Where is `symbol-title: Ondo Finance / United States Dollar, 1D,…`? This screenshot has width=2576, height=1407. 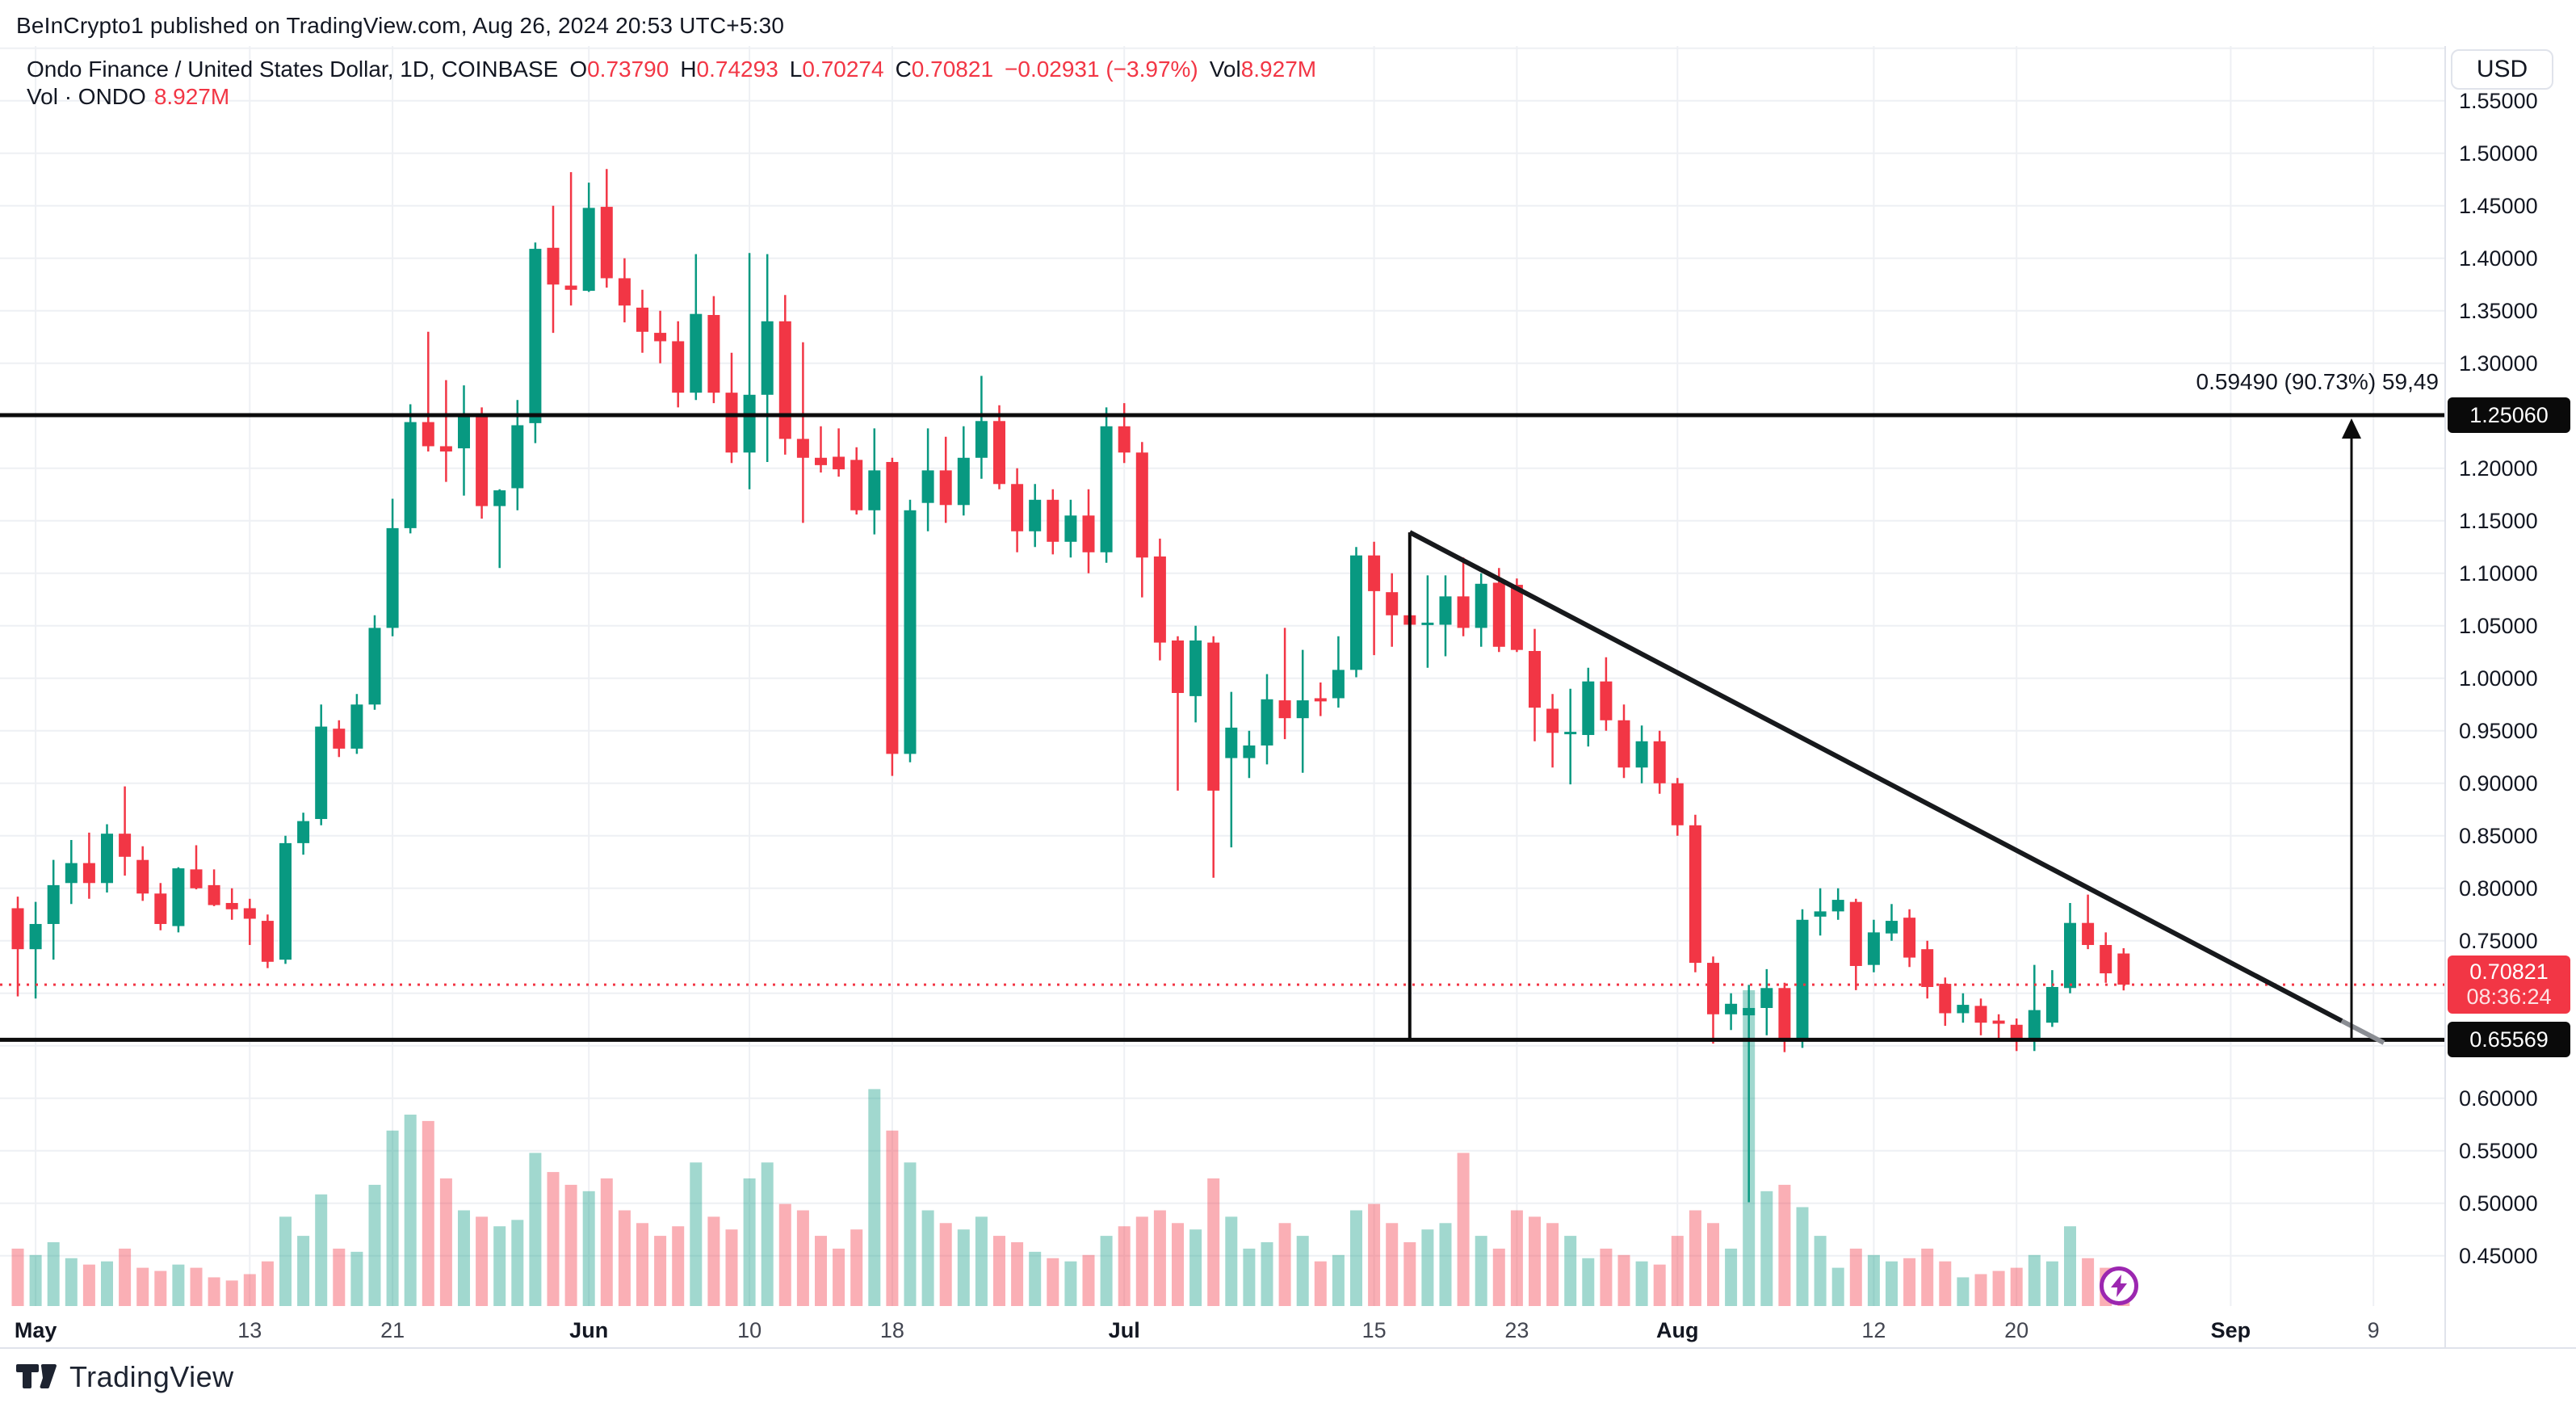
symbol-title: Ondo Finance / United States Dollar, 1D,… is located at coordinates (293, 69).